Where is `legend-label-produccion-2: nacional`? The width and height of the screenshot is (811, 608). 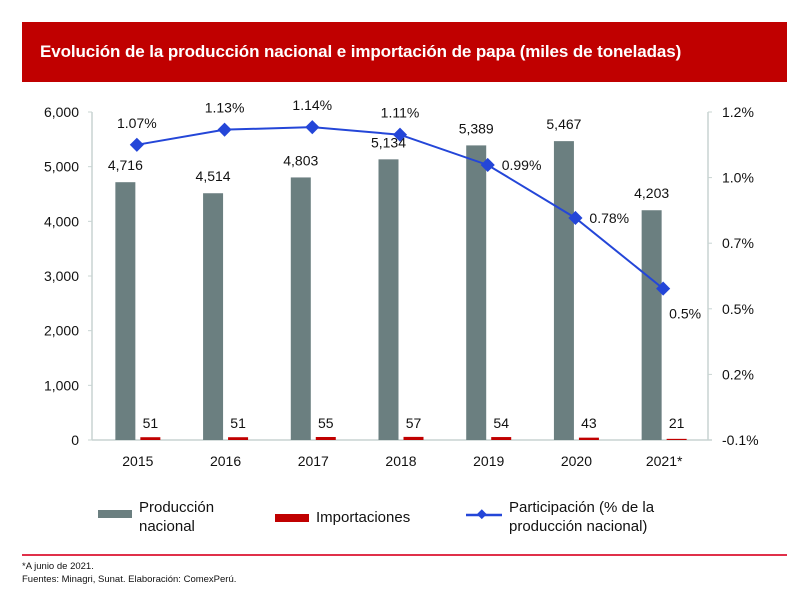 legend-label-produccion-2: nacional is located at coordinates (167, 526).